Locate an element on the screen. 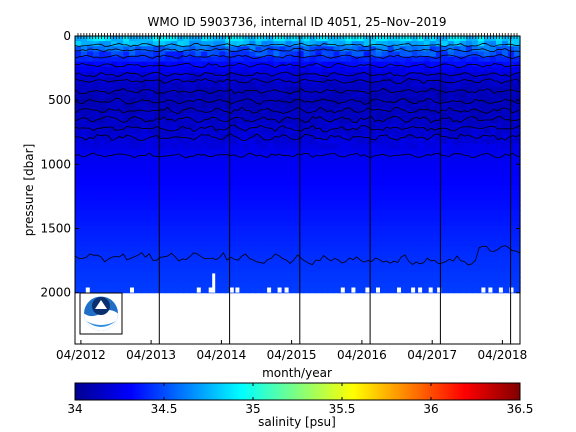 Image resolution: width=576 pixels, height=432 pixels. y-tick-label: 1000 is located at coordinates (55, 164).